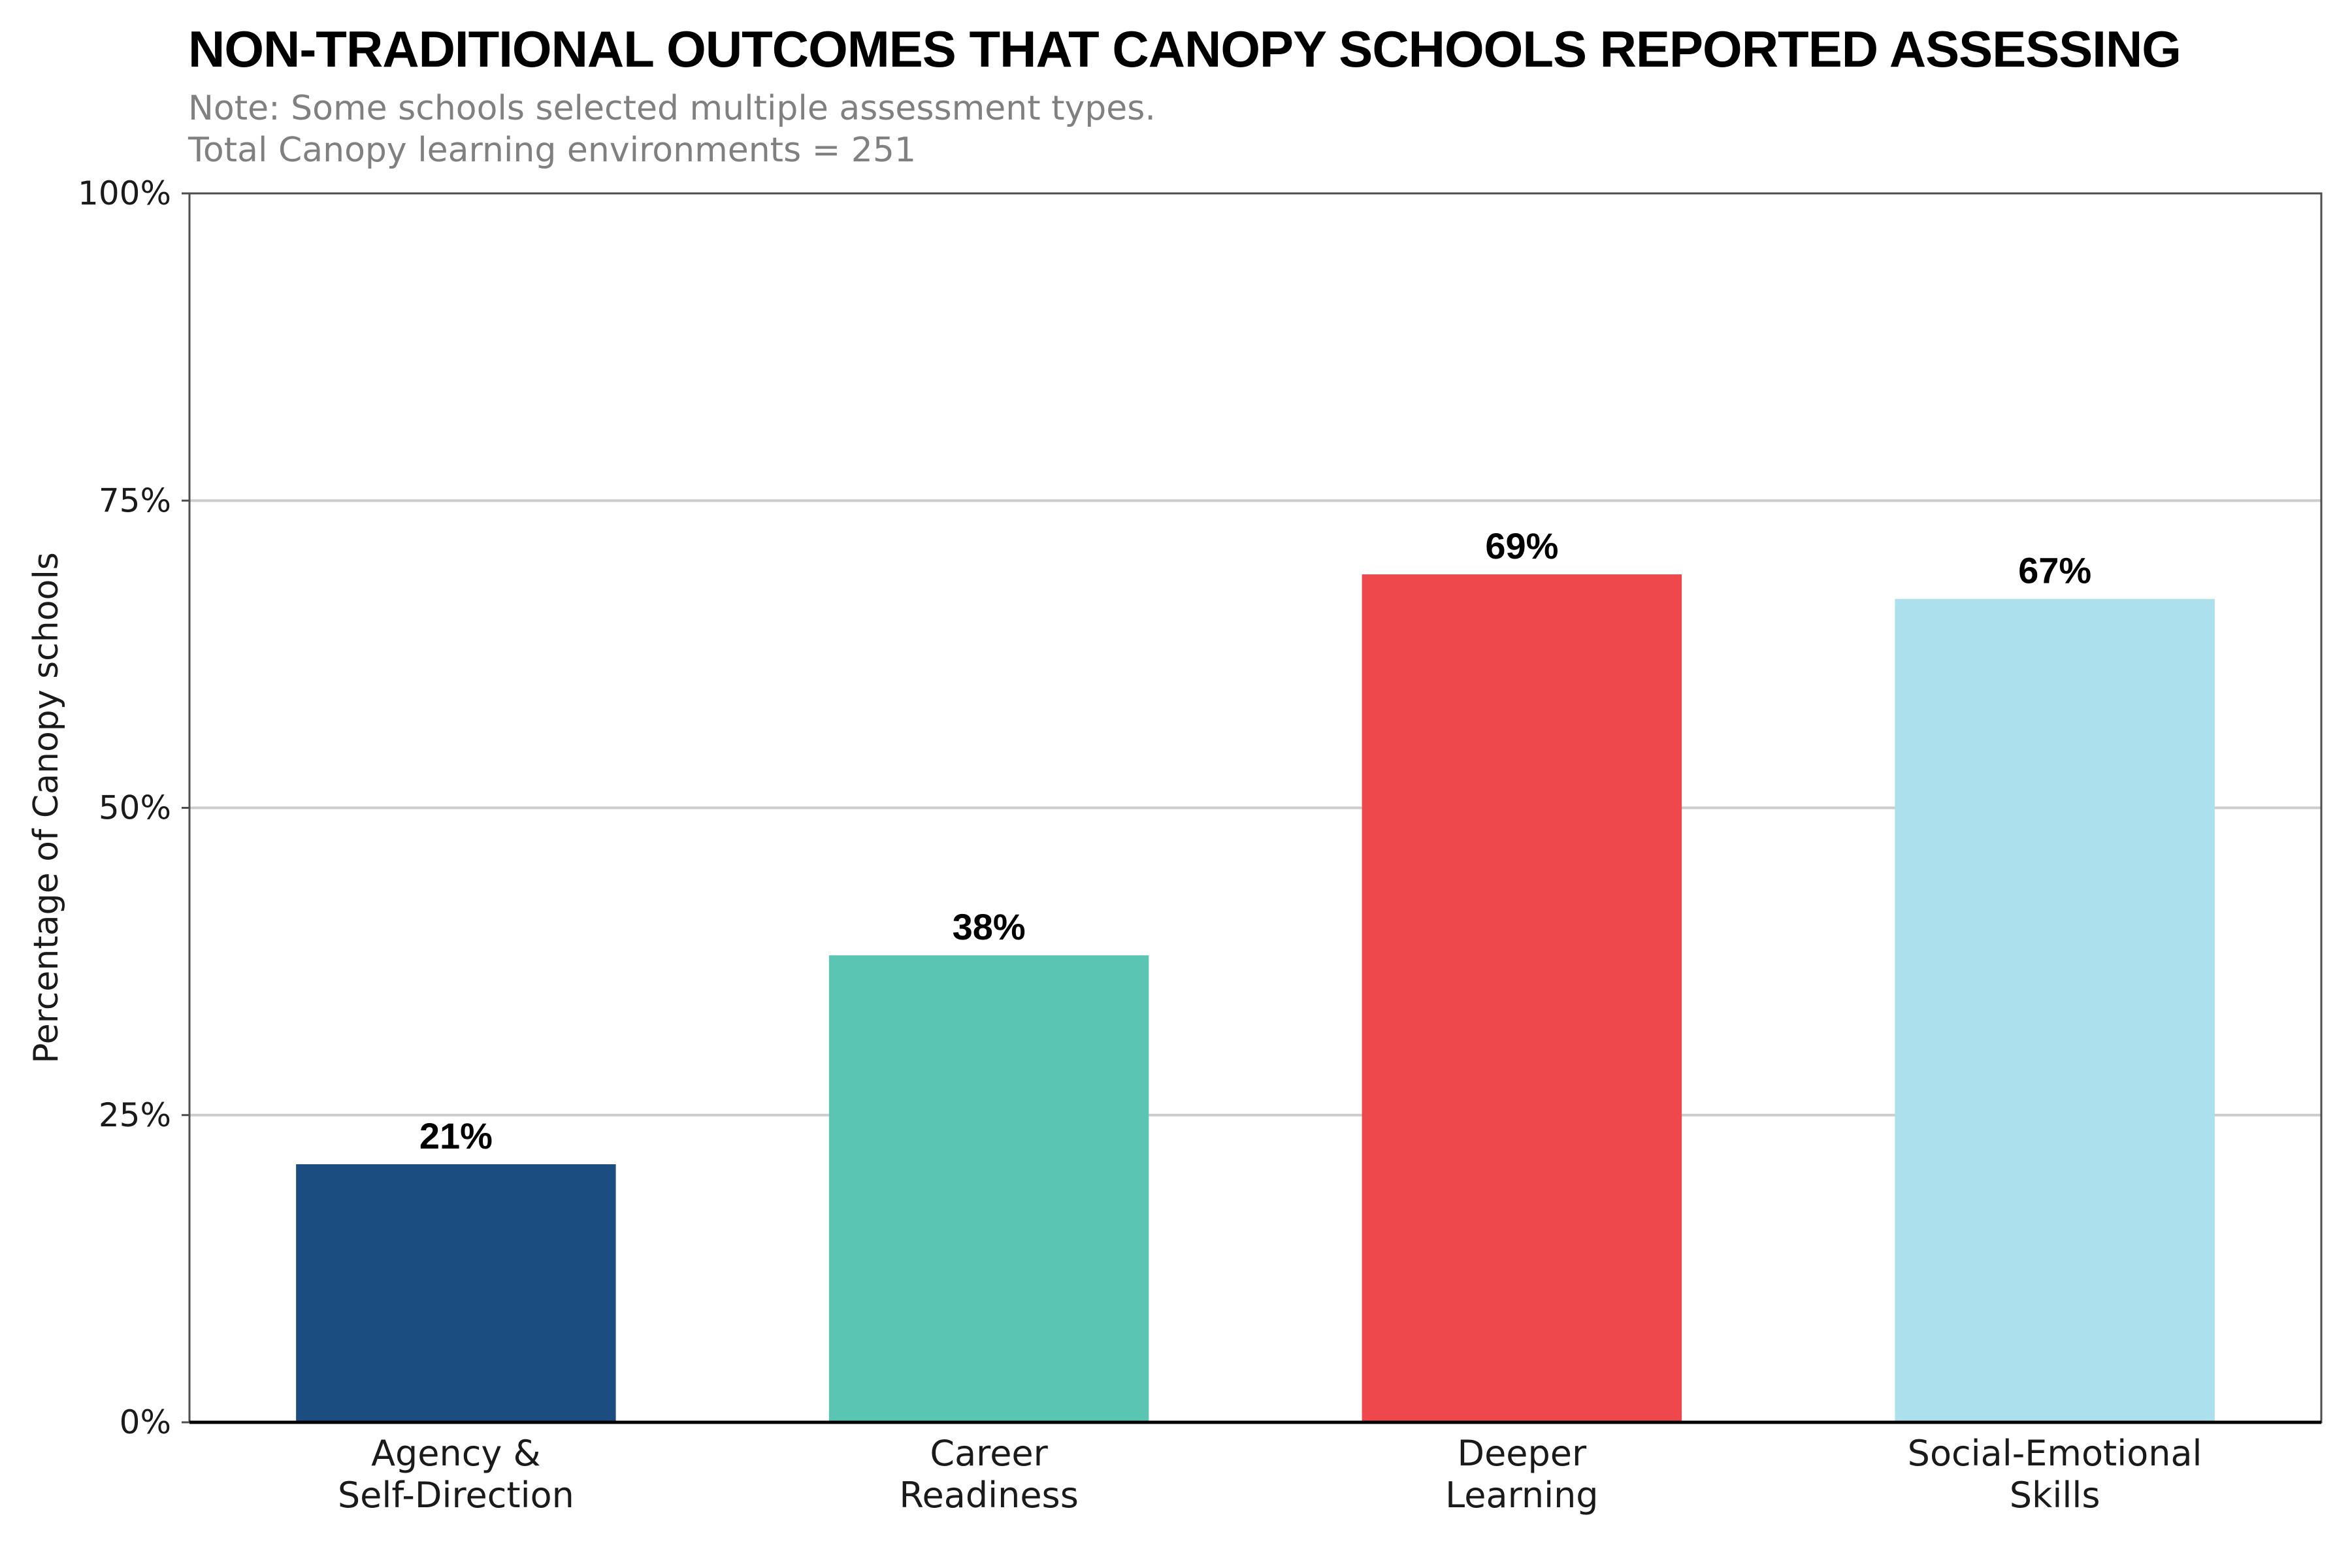  I want to click on y-axis-ticks: 0% 25% 50% 75% 100%, so click(133, 807).